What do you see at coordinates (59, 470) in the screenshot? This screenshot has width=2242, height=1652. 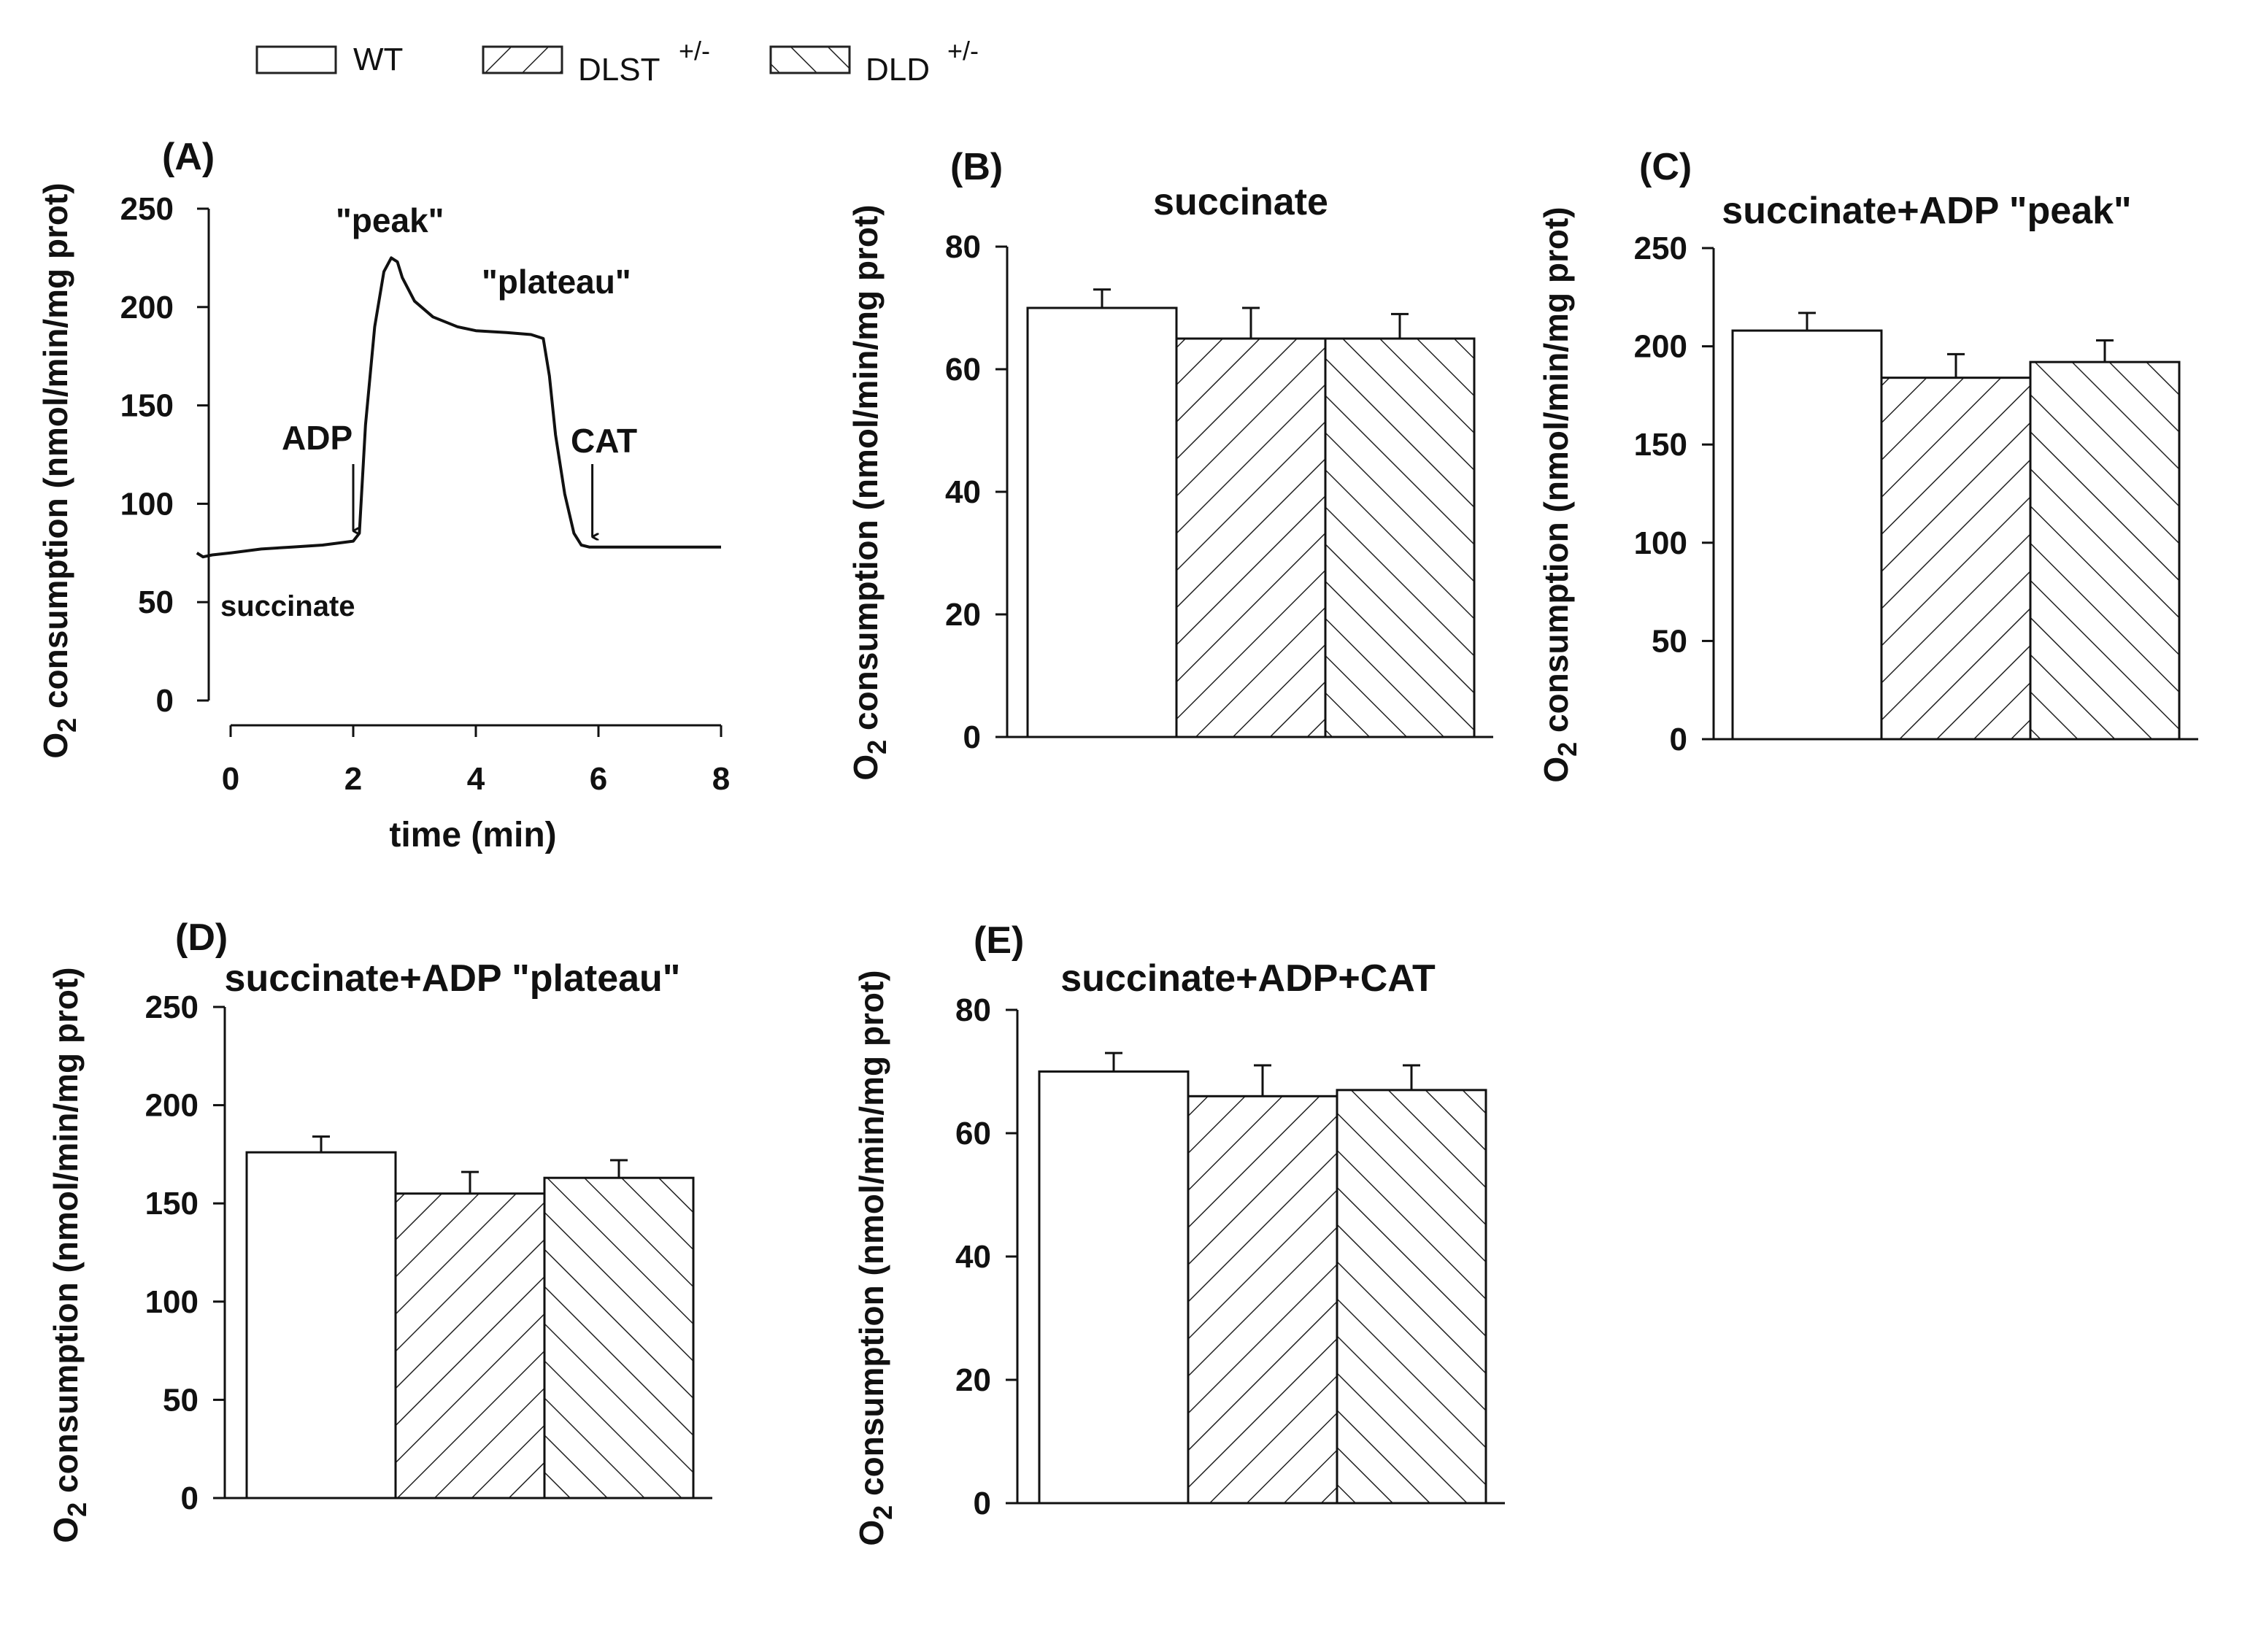 I see `ylabel-A: O2 consumption (nmol/min/mg prot)` at bounding box center [59, 470].